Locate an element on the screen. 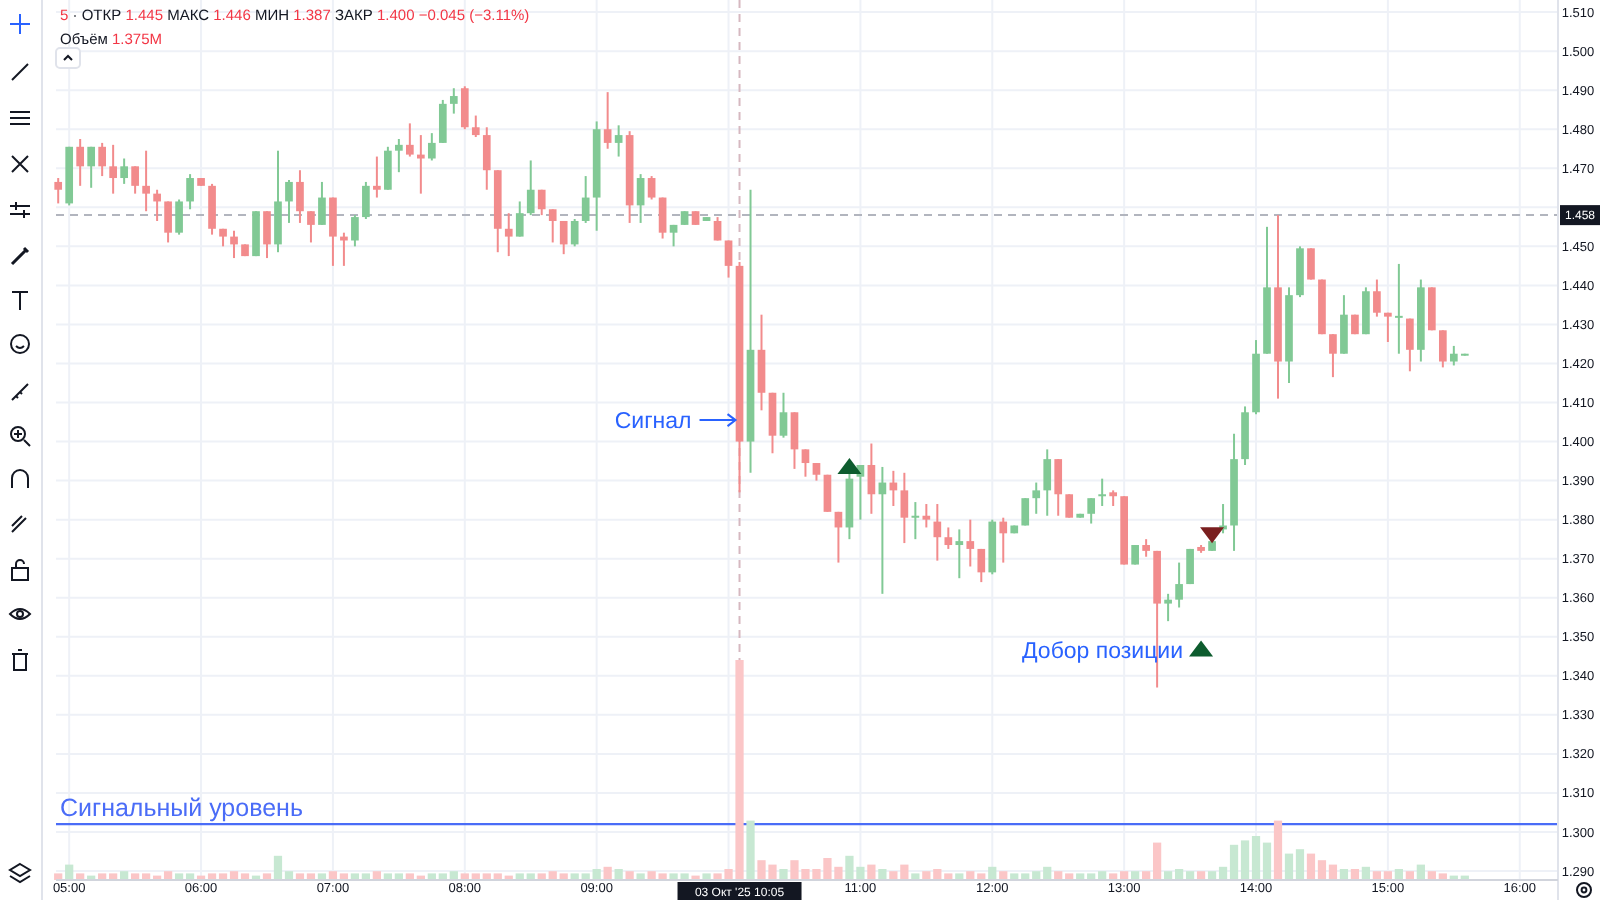 The width and height of the screenshot is (1600, 900). annotation: Добор позиции is located at coordinates (1103, 652).